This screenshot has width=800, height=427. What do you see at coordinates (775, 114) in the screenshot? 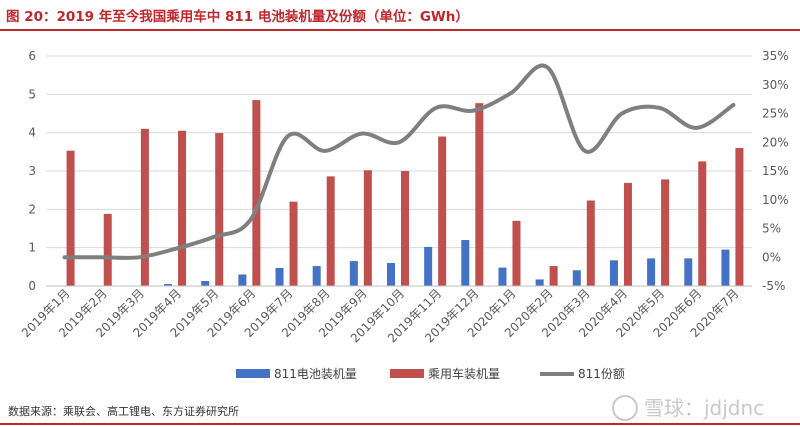
I see `y-right-tick-label: 25%` at bounding box center [775, 114].